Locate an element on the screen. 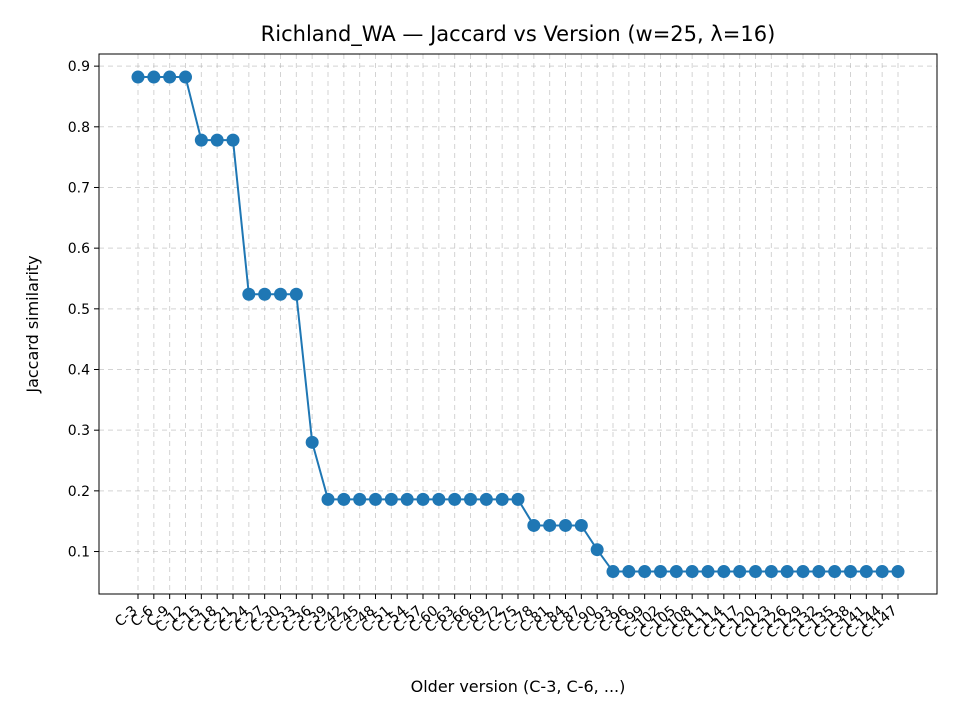  y-axis-label: Jaccard similarity is located at coordinates (32, 324).